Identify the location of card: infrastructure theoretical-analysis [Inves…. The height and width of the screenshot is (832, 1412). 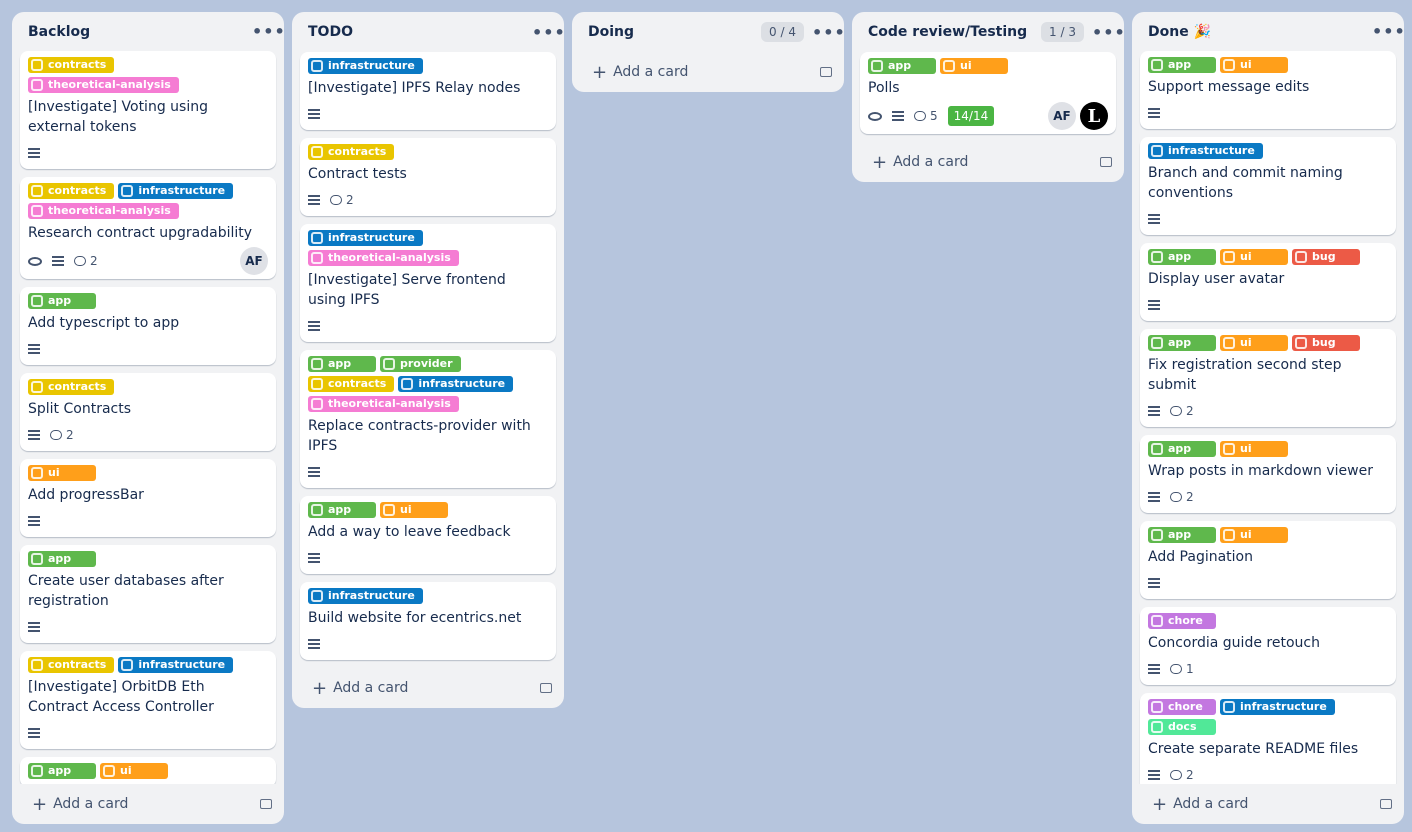
(428, 283).